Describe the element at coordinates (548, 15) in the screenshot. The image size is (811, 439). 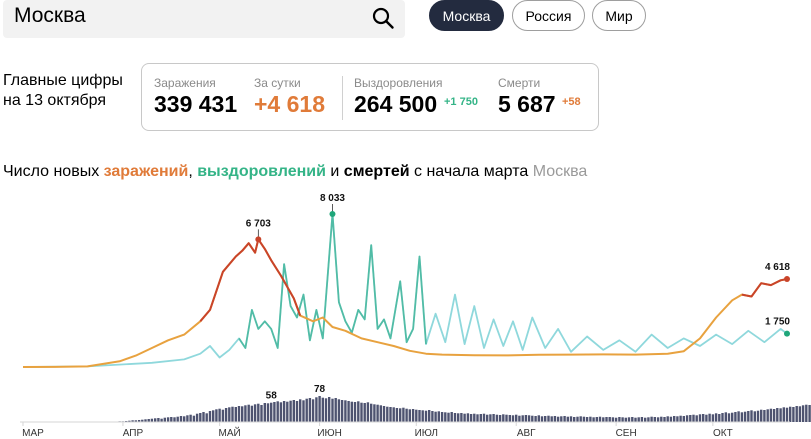
I see `region-tab-russia: Россия` at that location.